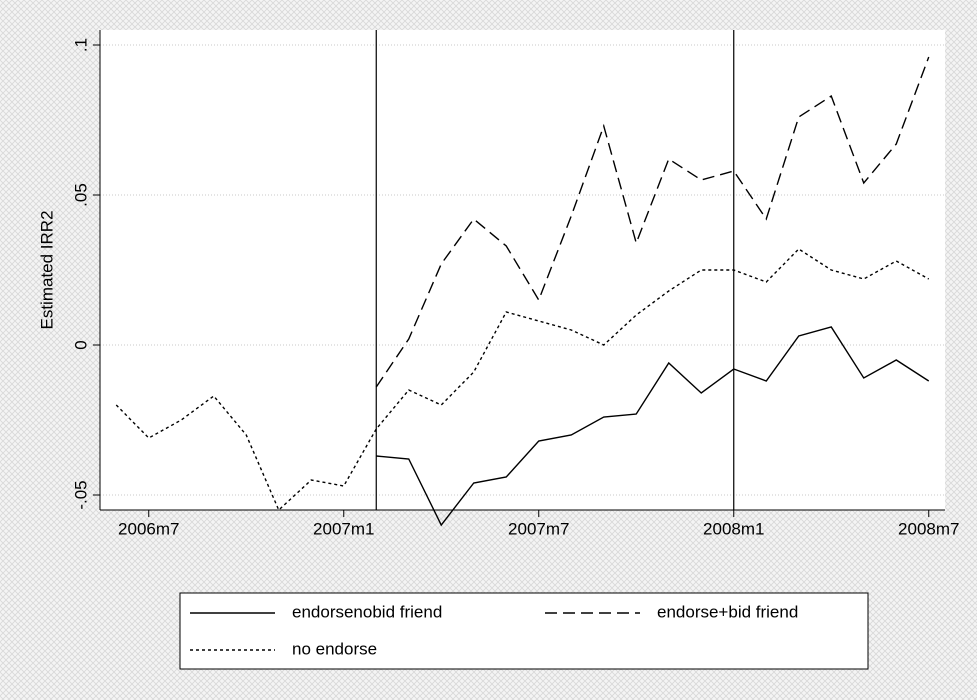 The height and width of the screenshot is (700, 977). What do you see at coordinates (538, 528) in the screenshot?
I see `x-tick-label: 2007m7` at bounding box center [538, 528].